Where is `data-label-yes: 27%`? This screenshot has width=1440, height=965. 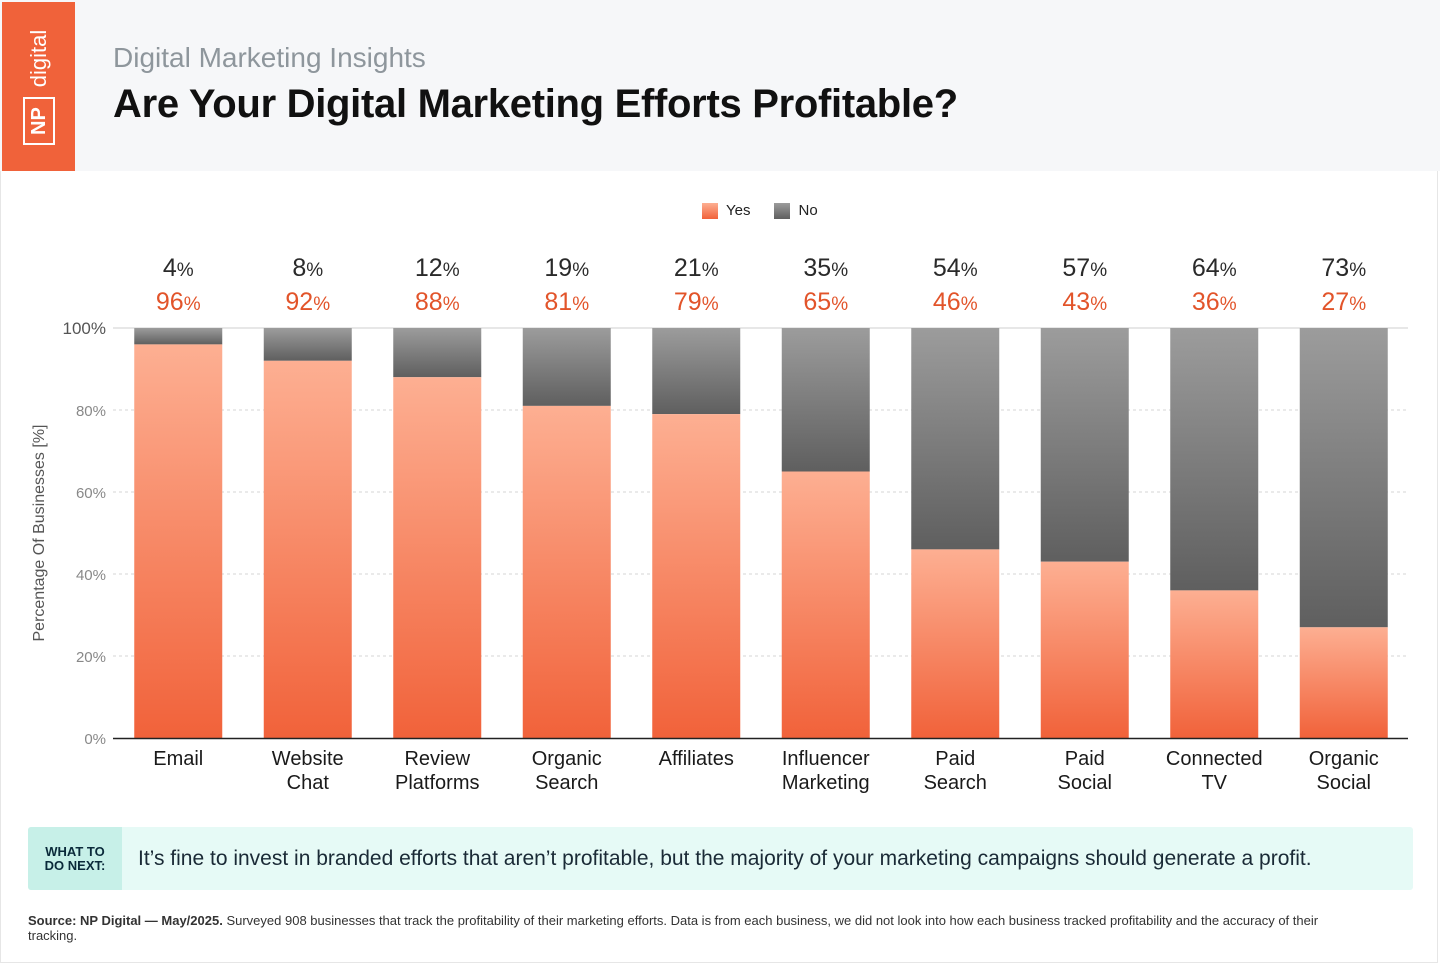
data-label-yes: 27% is located at coordinates (1343, 302).